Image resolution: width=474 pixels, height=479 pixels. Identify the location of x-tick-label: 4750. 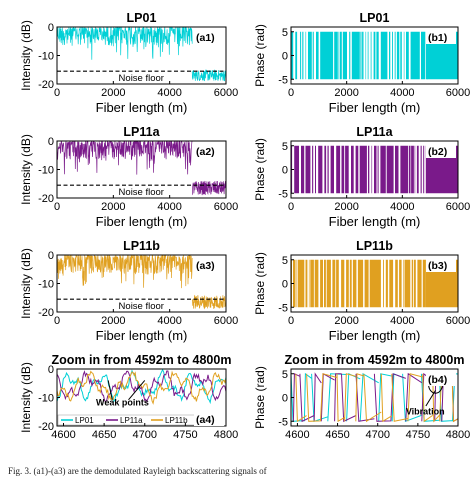
(185, 435).